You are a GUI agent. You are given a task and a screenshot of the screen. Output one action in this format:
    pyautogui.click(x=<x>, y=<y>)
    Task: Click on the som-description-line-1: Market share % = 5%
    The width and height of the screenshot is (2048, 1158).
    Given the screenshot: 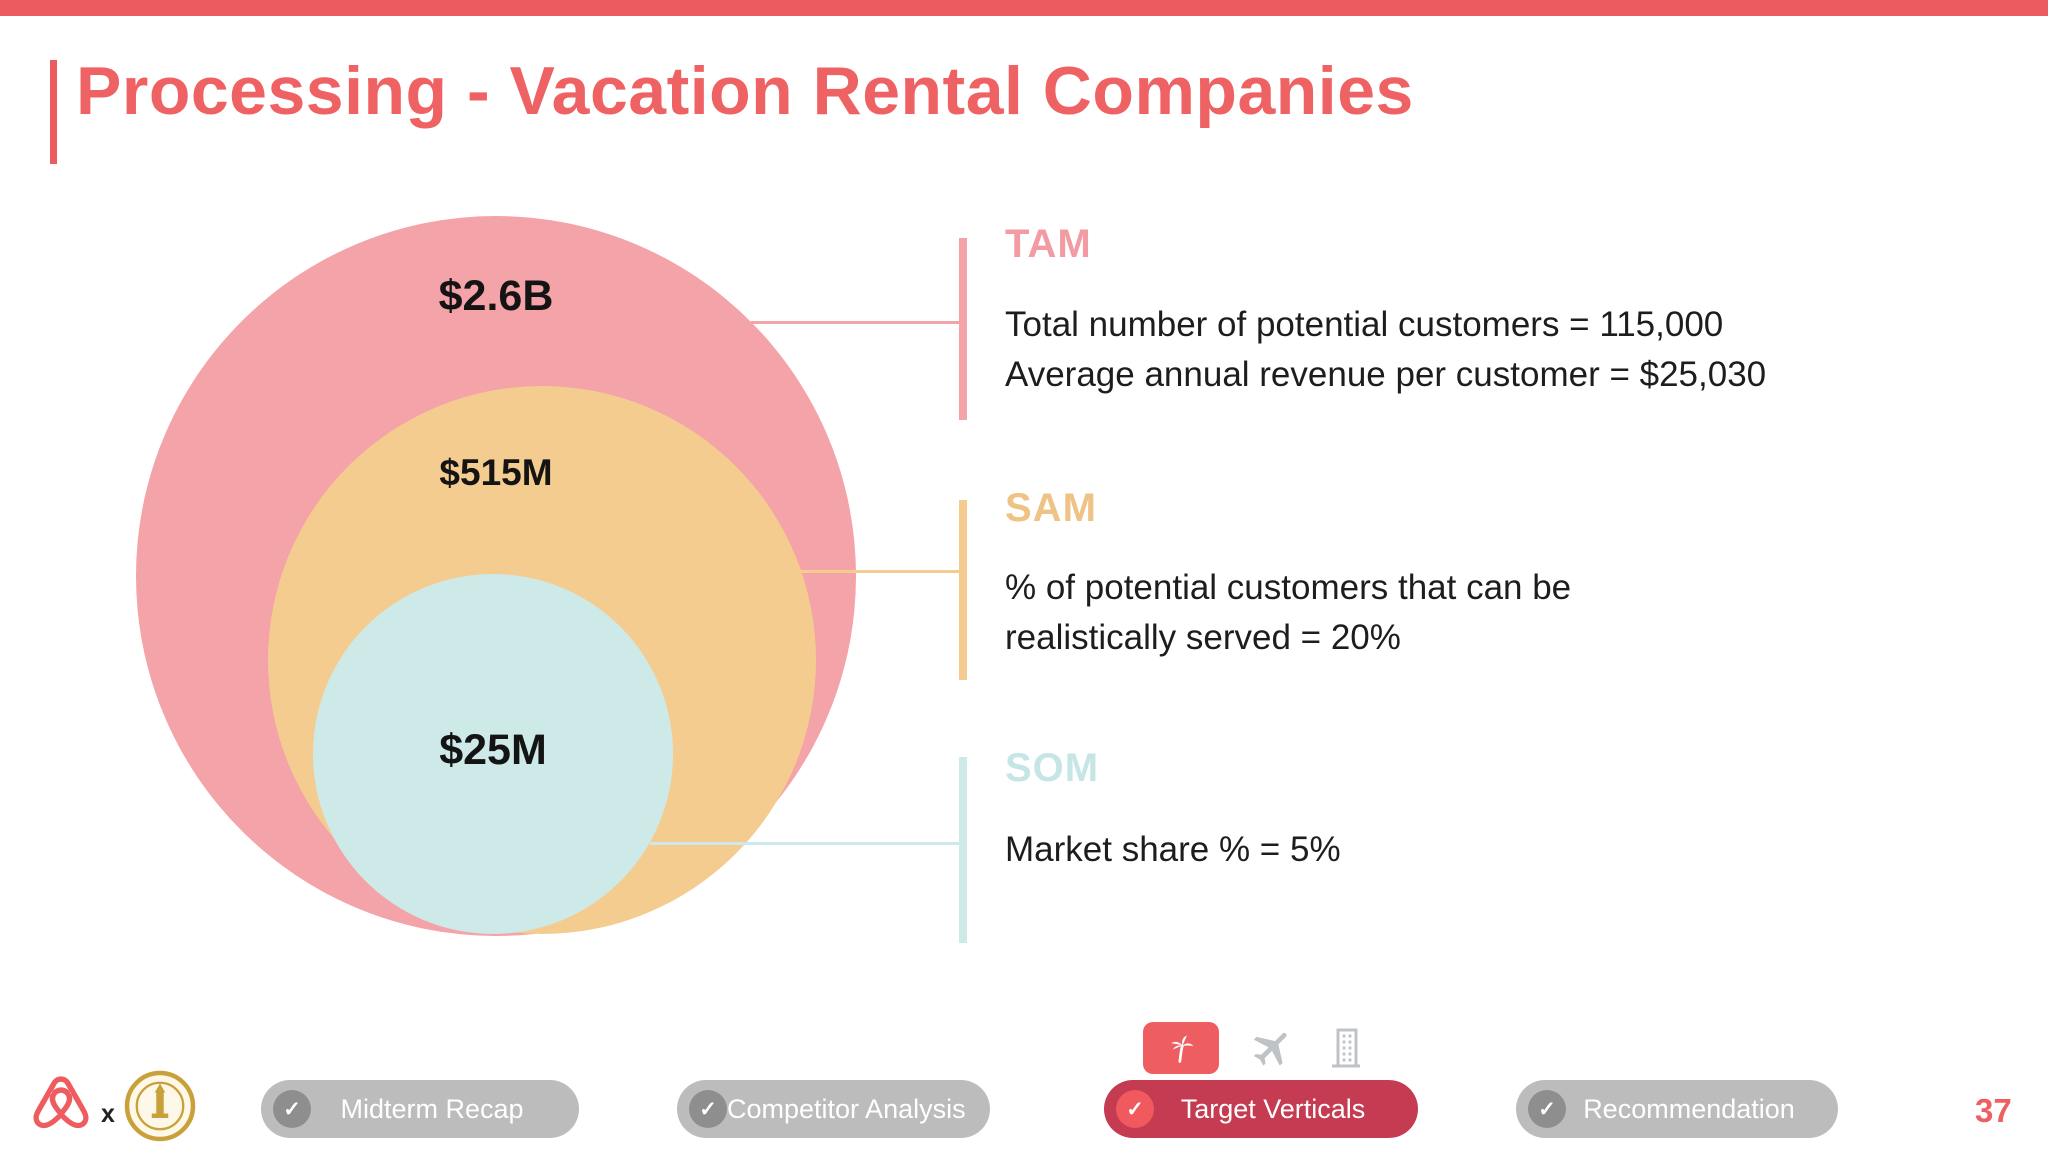 What is the action you would take?
    pyautogui.click(x=1173, y=849)
    